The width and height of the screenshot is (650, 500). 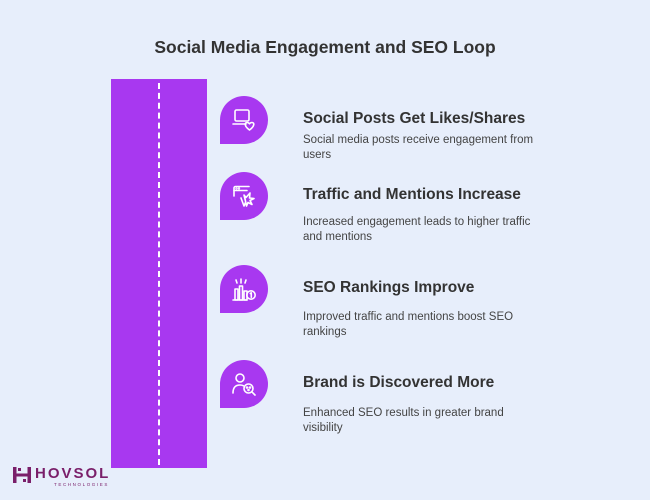 I want to click on step-title: SEO Rankings Improve, so click(x=389, y=287).